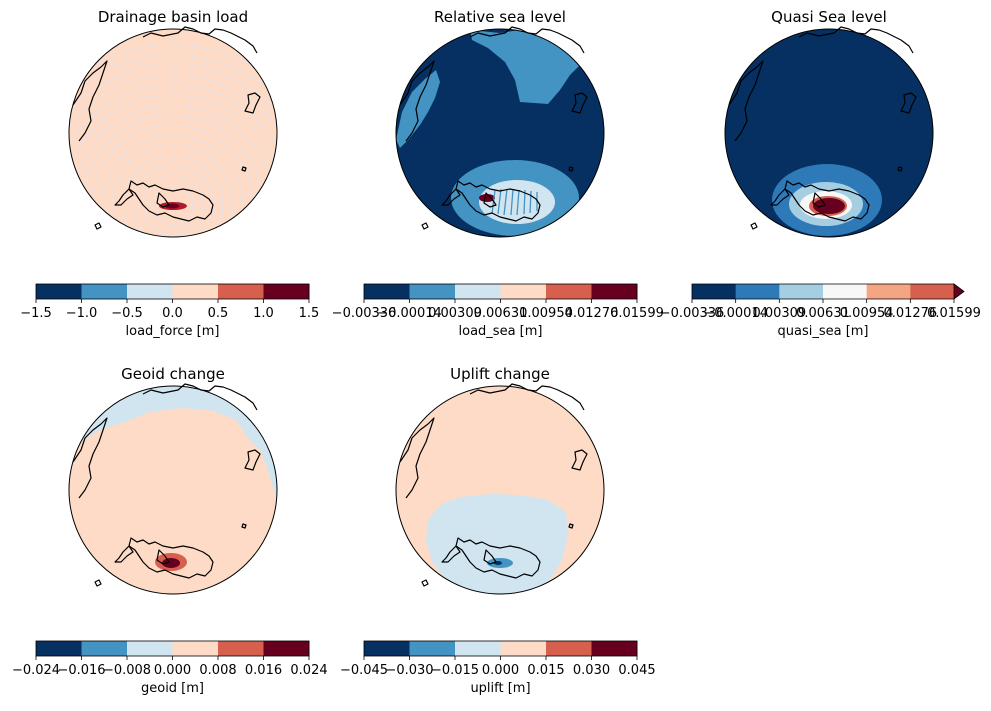 The height and width of the screenshot is (711, 991). Describe the element at coordinates (500, 374) in the screenshot. I see `panel-title: Uplift change` at that location.